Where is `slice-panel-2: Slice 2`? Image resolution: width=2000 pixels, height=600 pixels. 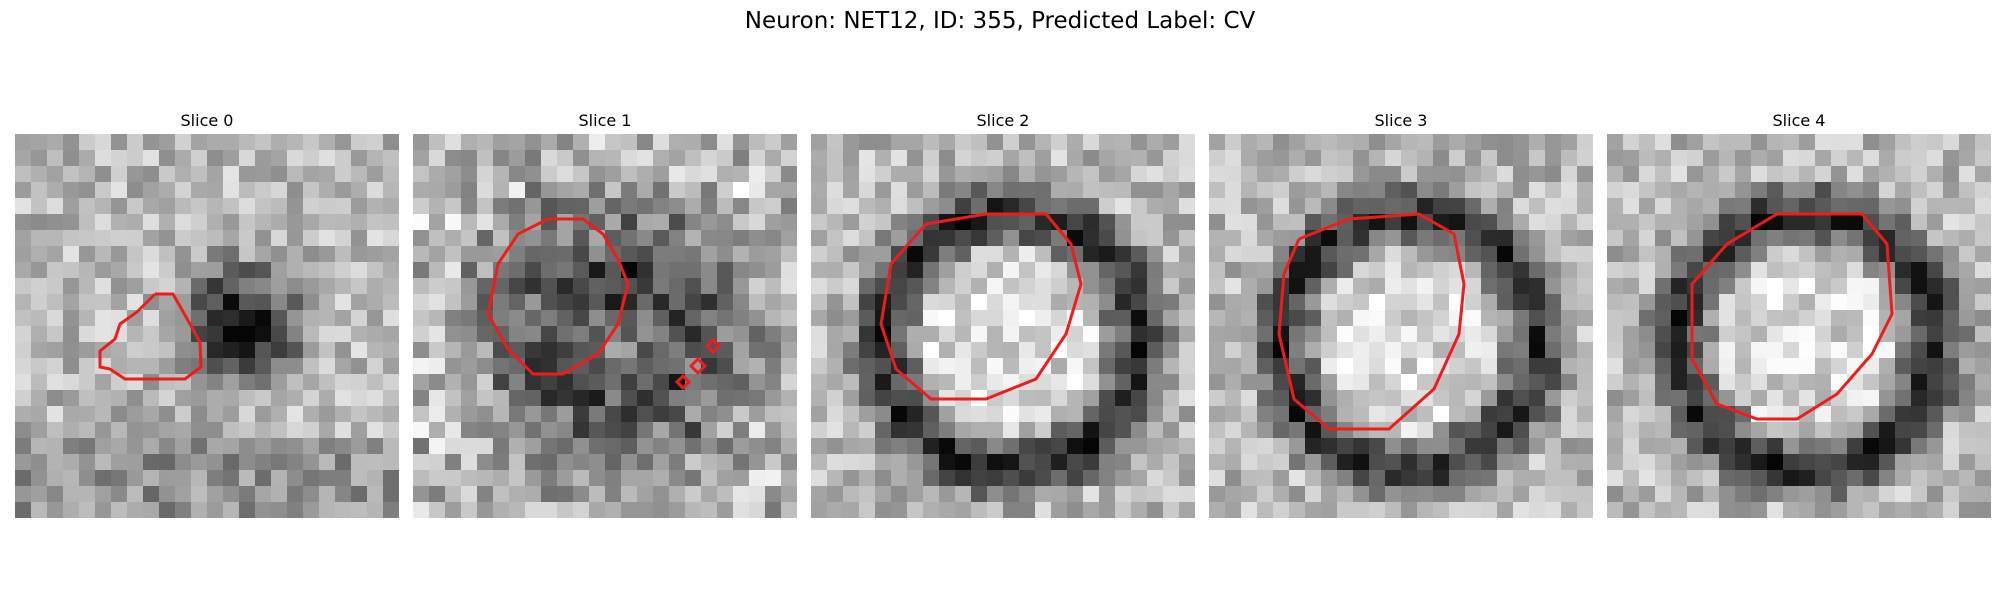
slice-panel-2: Slice 2 is located at coordinates (1003, 313).